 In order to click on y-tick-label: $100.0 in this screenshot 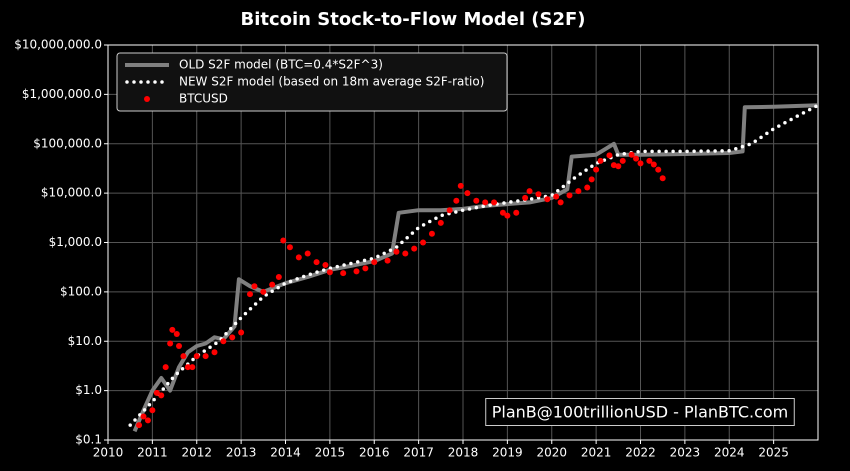, I will do `click(81, 291)`.